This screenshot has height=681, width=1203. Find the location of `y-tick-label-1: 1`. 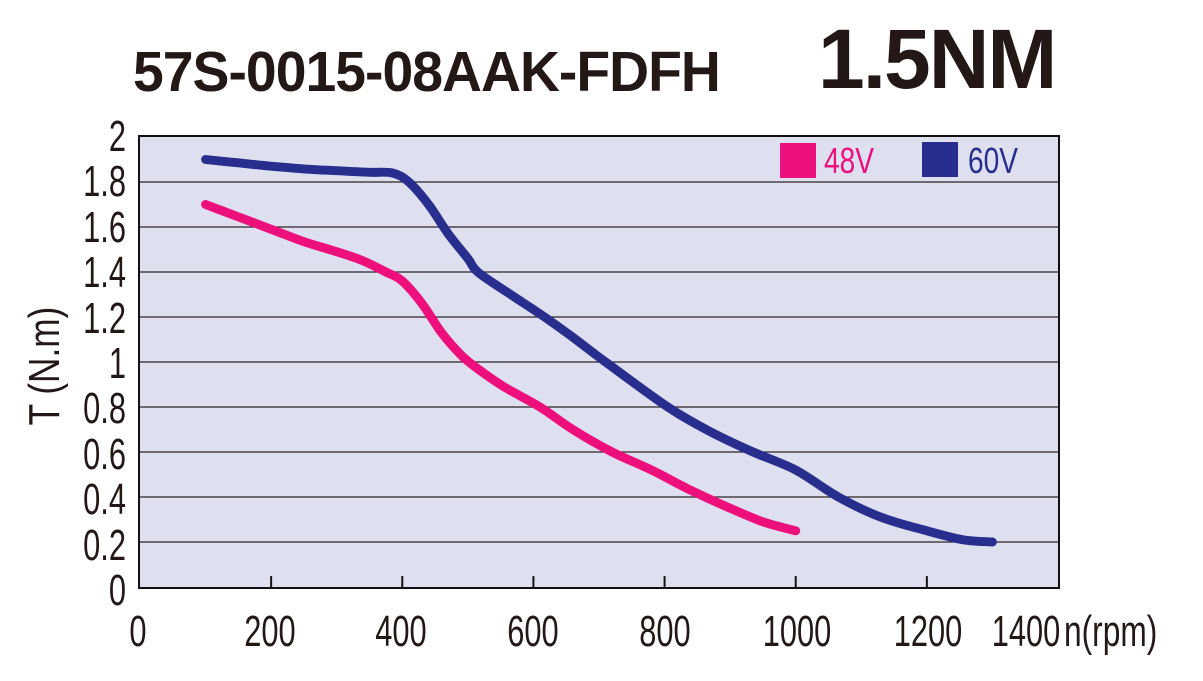

y-tick-label-1: 1 is located at coordinates (117, 363).